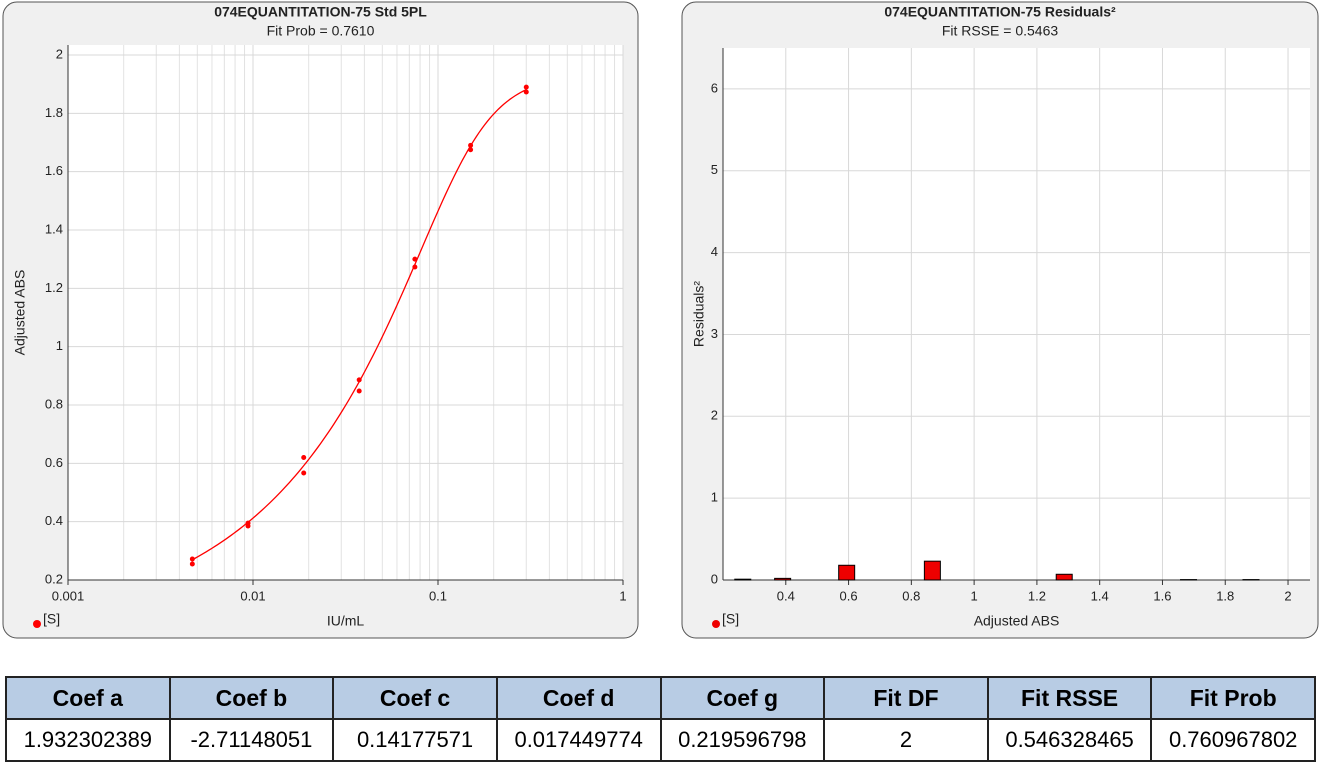  What do you see at coordinates (415, 740) in the screenshot?
I see `table-cell: 0.14177571` at bounding box center [415, 740].